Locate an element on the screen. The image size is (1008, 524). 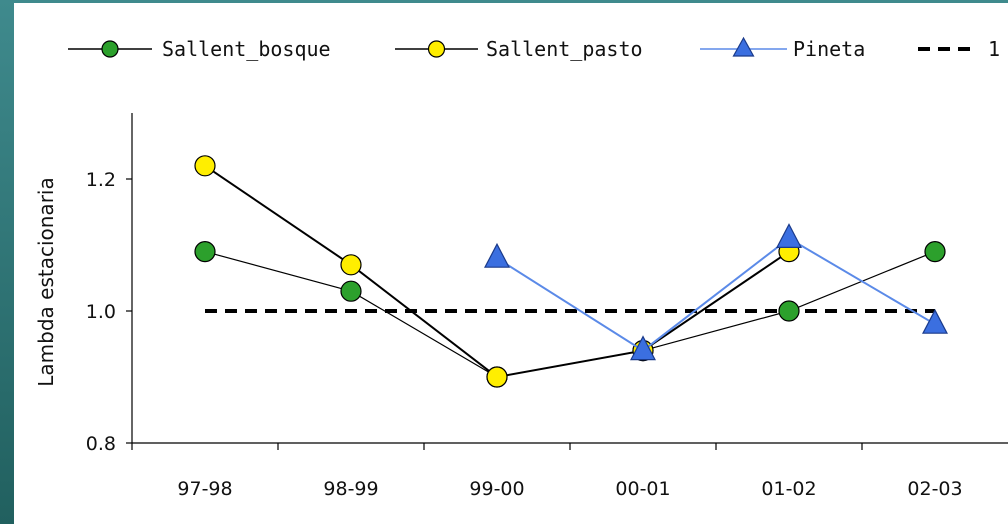
legend-label: Sallent_bosque is located at coordinates (246, 49).